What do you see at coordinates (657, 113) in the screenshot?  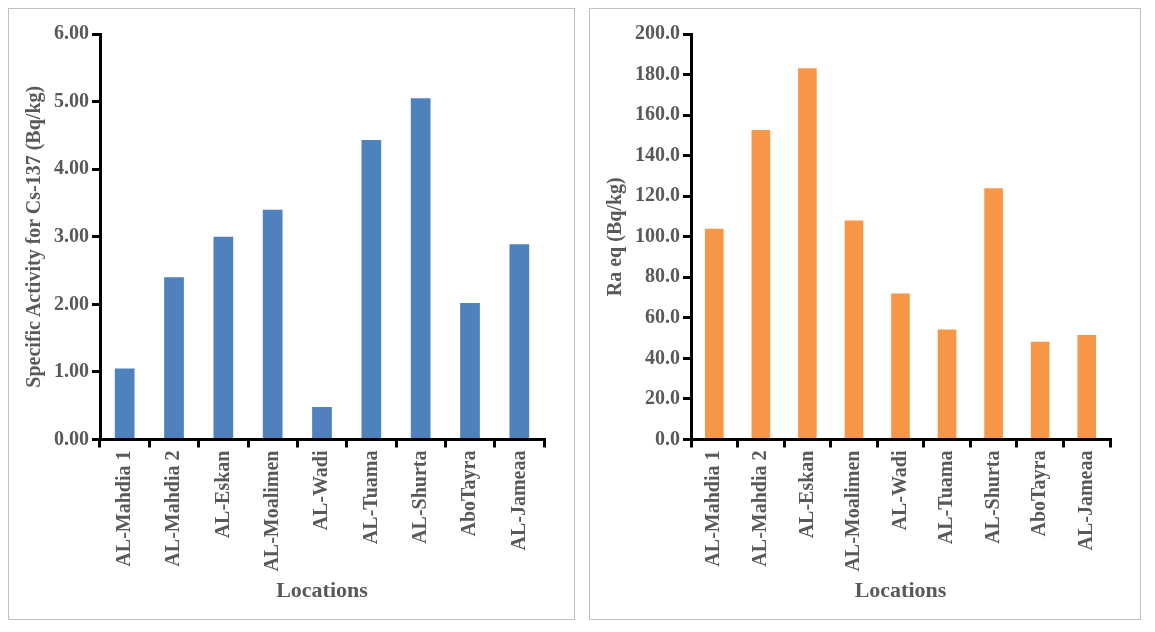 I see `y-tick-label: 160.0` at bounding box center [657, 113].